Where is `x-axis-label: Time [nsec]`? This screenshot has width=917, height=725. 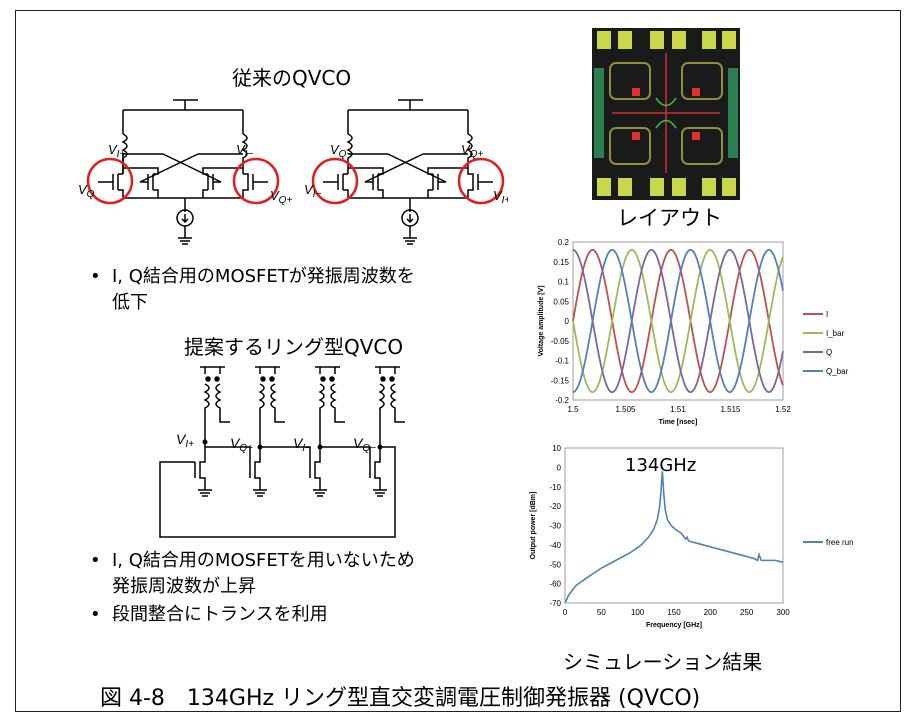 x-axis-label: Time [nsec] is located at coordinates (678, 422).